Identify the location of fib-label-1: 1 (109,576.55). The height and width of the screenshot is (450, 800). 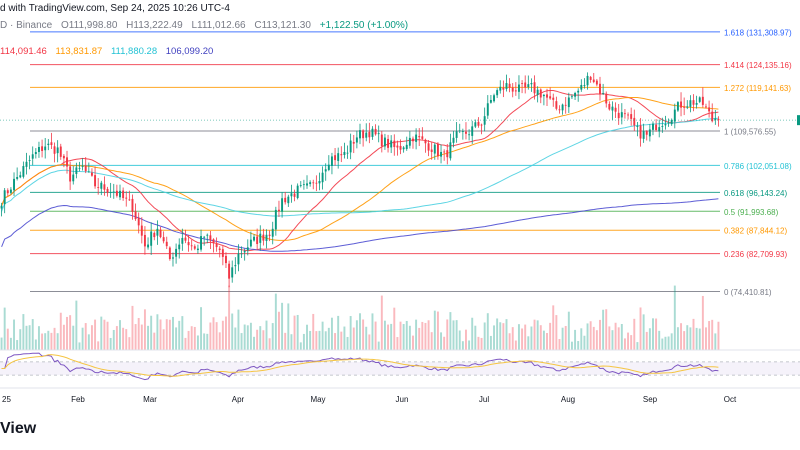
(750, 132).